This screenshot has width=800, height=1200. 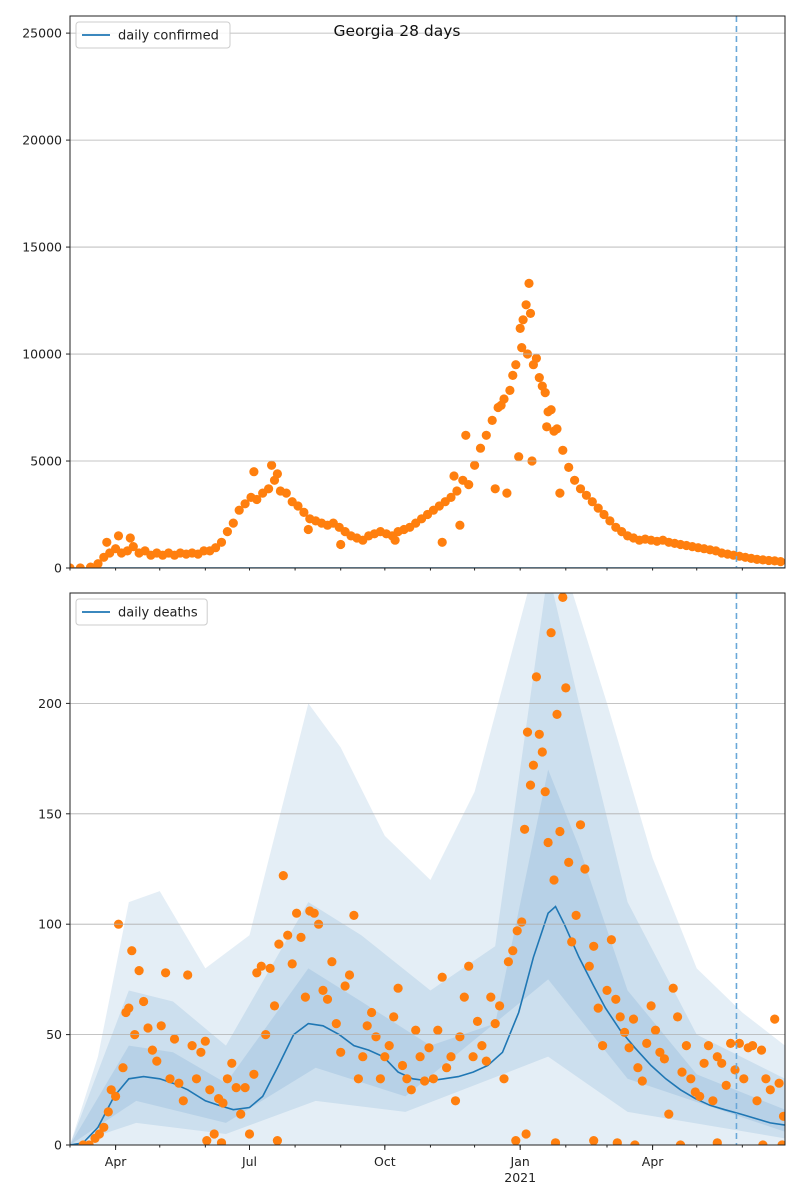 I want to click on y-tick-label: 0, so click(x=58, y=568).